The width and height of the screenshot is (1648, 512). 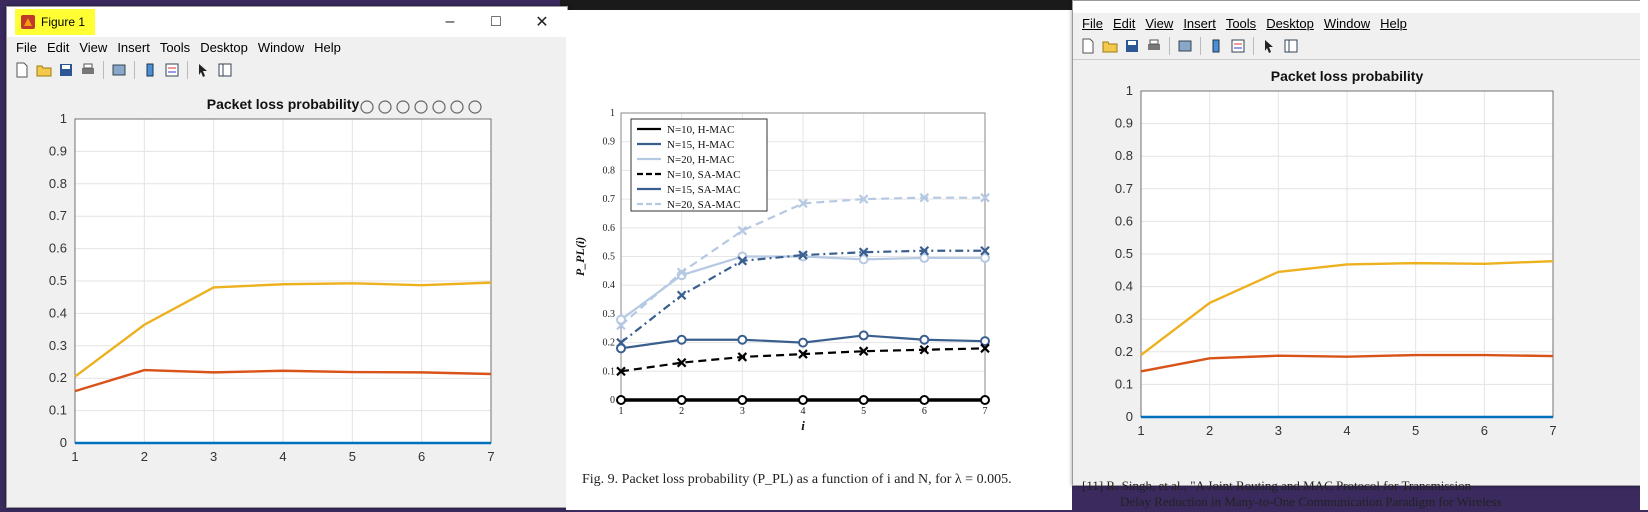 What do you see at coordinates (803, 411) in the screenshot?
I see `x-tick-label: 4` at bounding box center [803, 411].